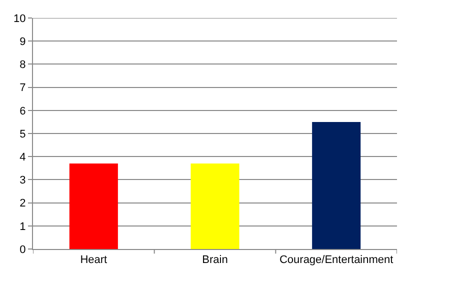 This screenshot has height=291, width=460. I want to click on x-tick-label: Courage/Entertainment, so click(336, 260).